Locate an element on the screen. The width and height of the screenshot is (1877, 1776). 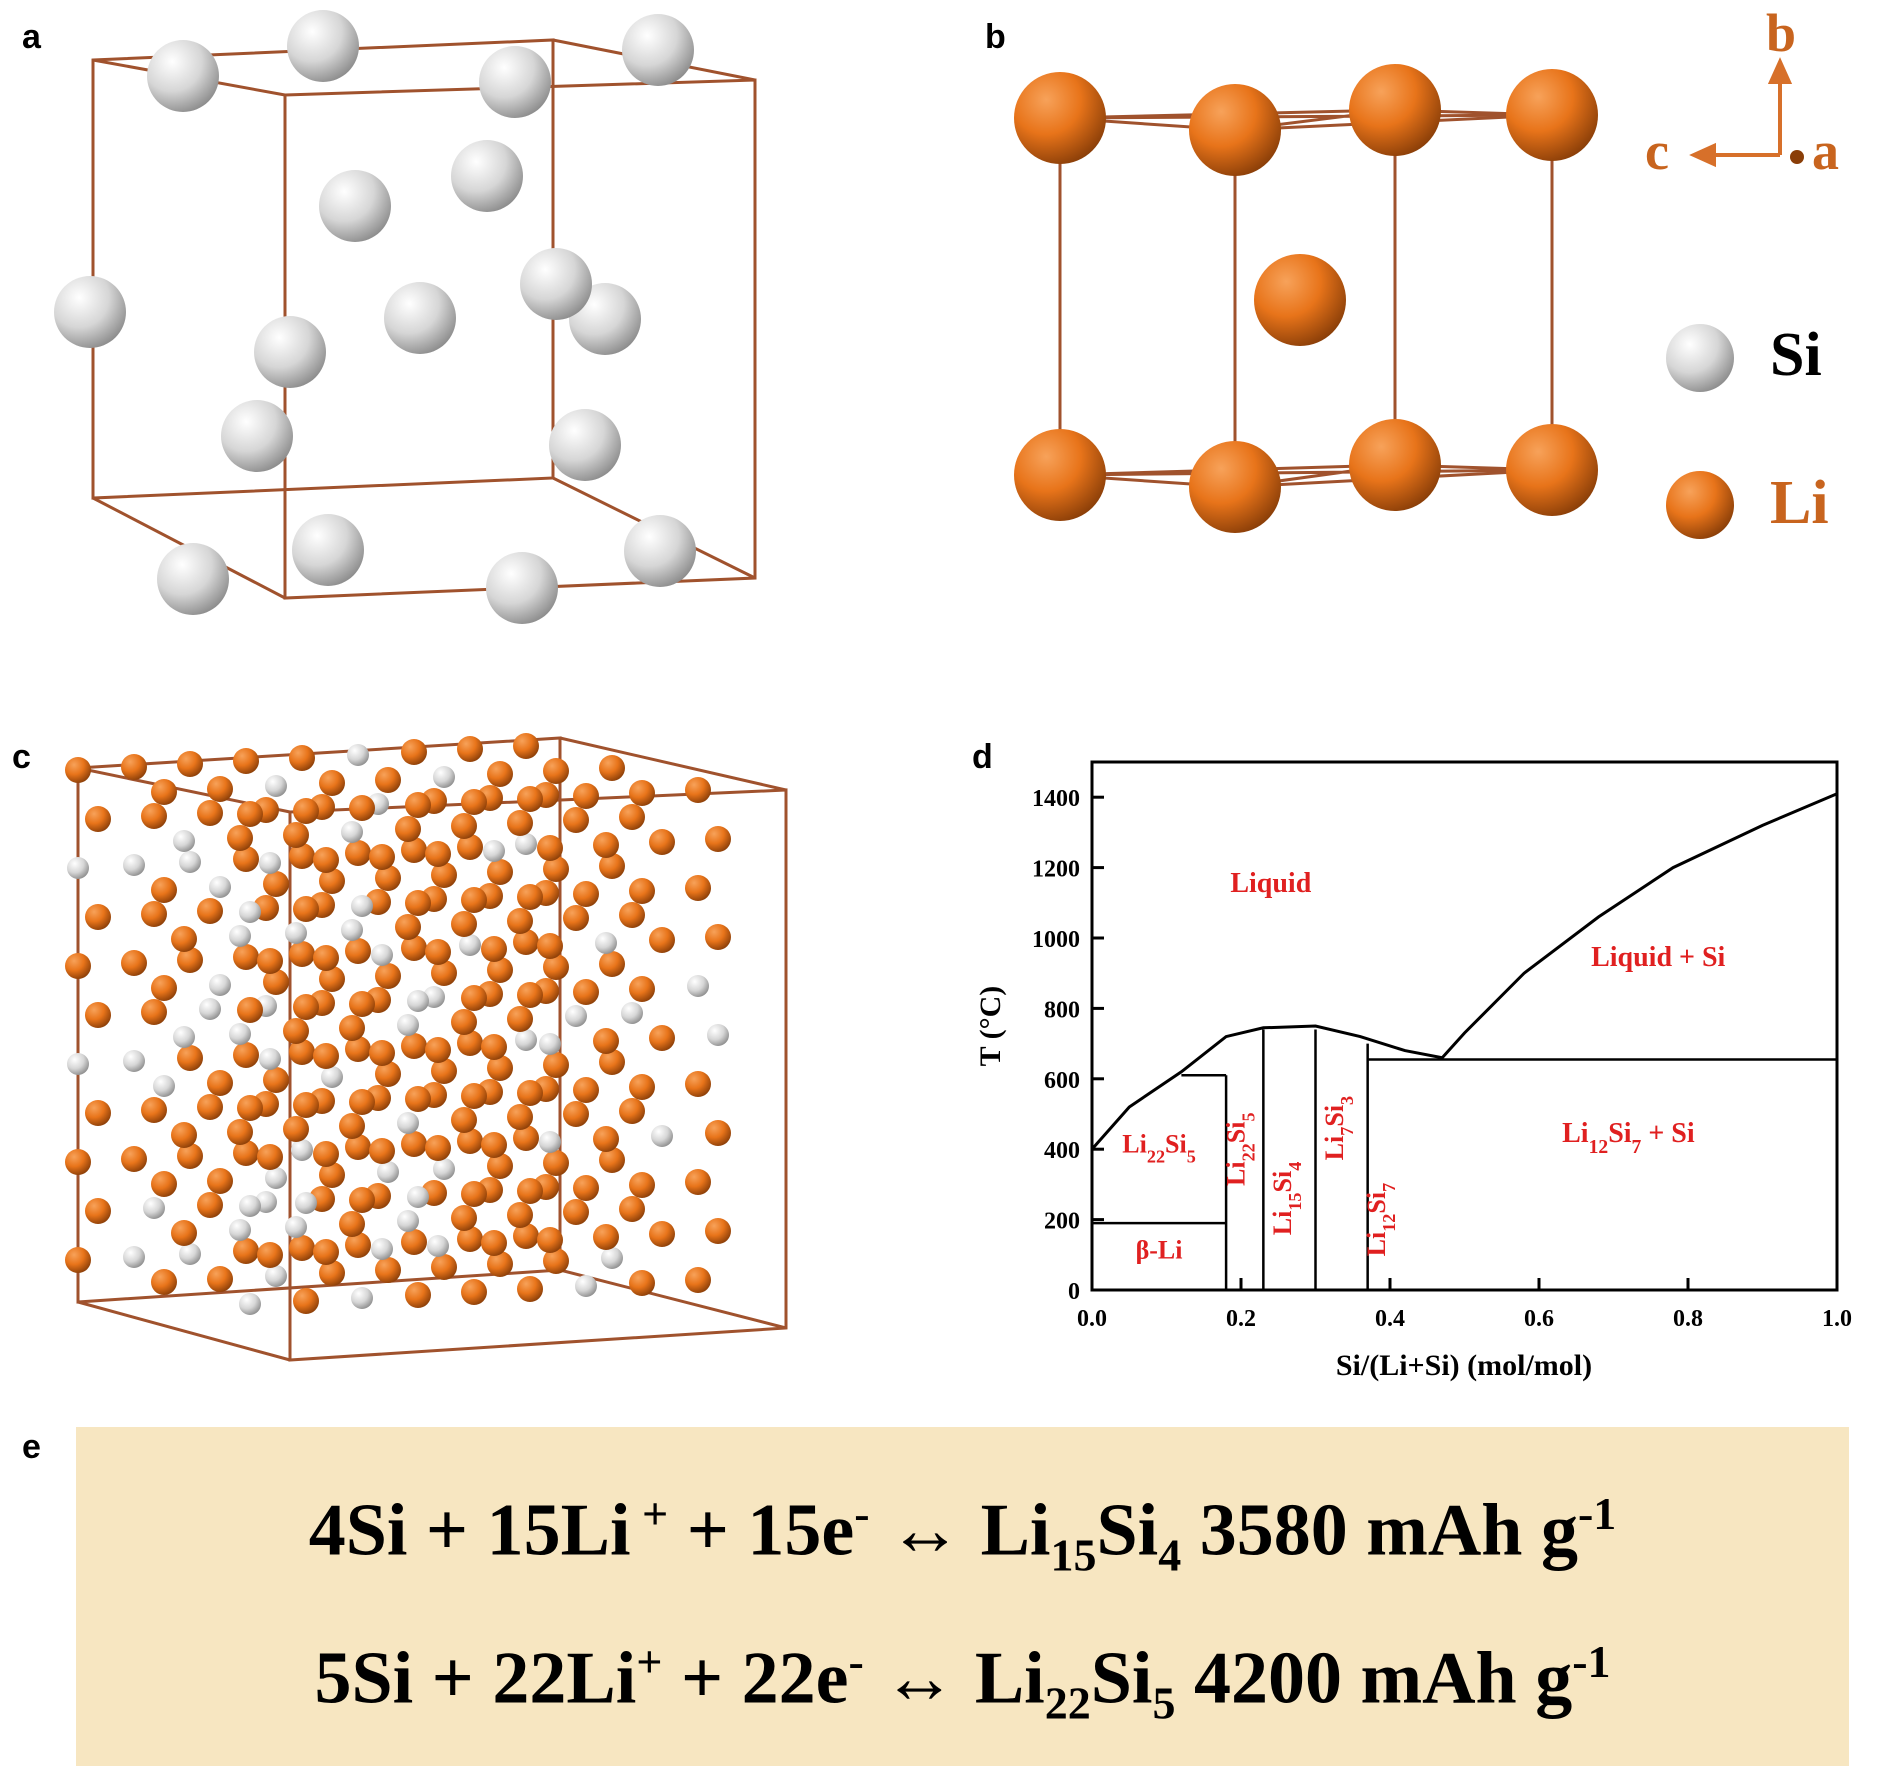
panel-label-a: a is located at coordinates (31, 37).